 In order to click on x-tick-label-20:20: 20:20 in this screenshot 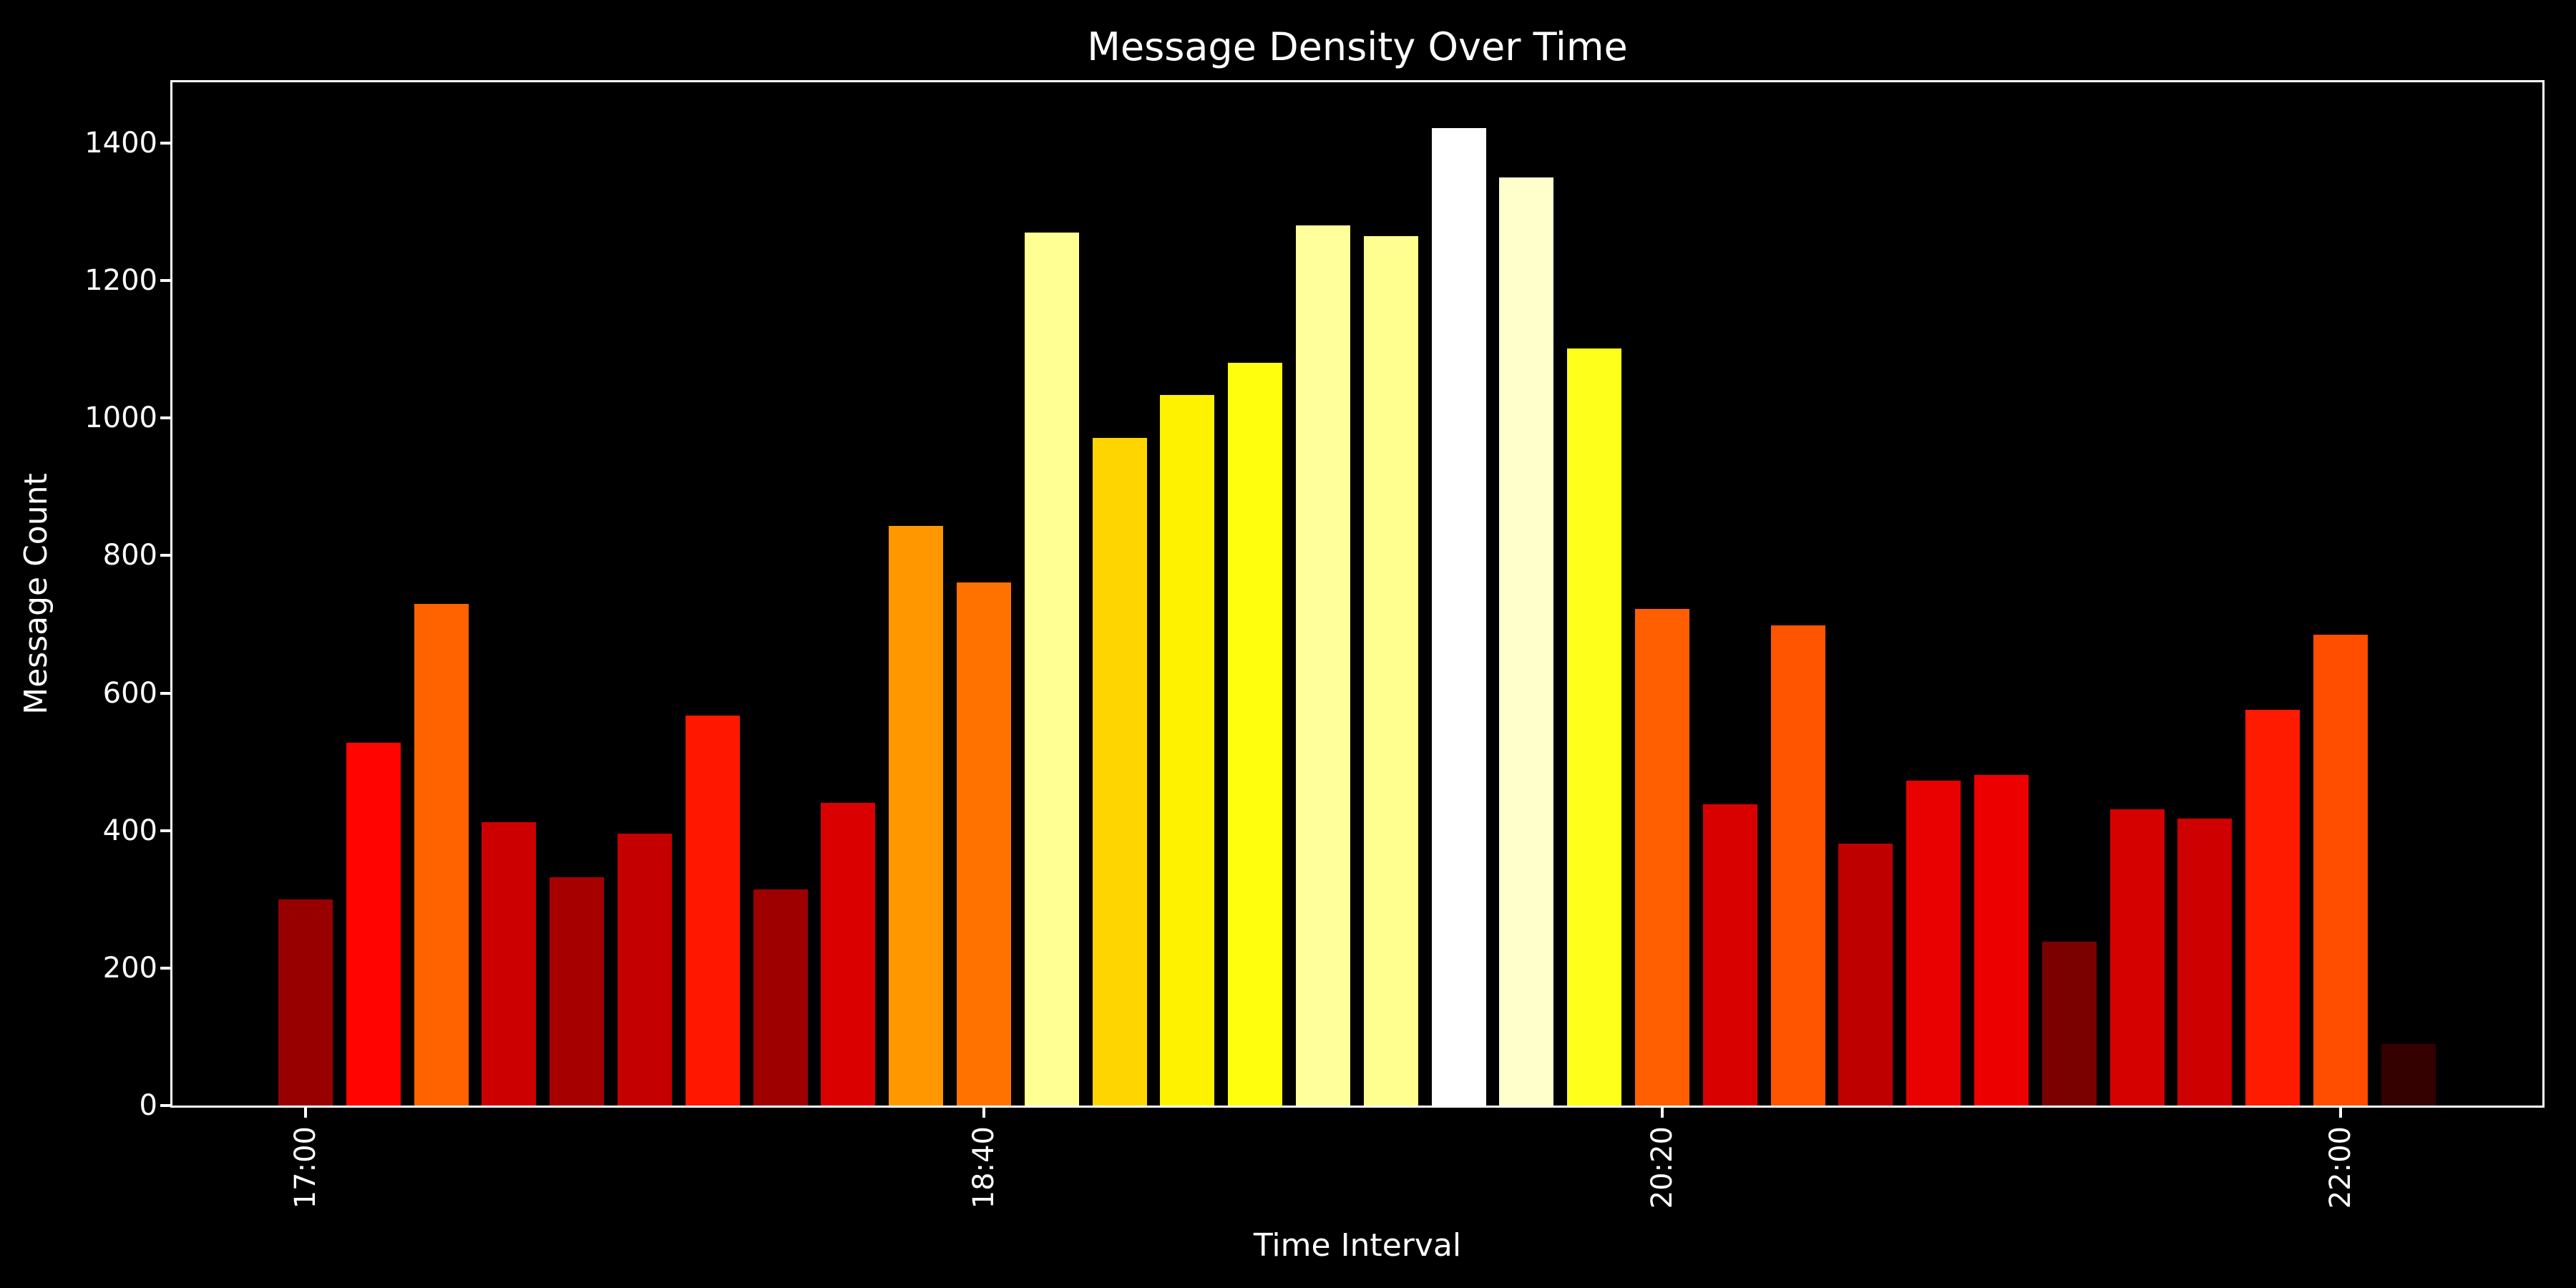, I will do `click(1662, 1167)`.